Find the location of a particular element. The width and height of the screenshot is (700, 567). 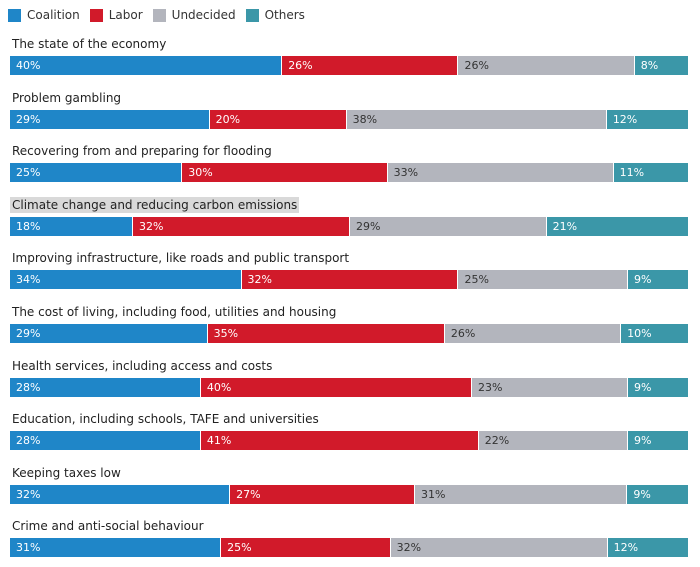

stacked-bar: 29% 20% 38% 12% is located at coordinates (349, 119).